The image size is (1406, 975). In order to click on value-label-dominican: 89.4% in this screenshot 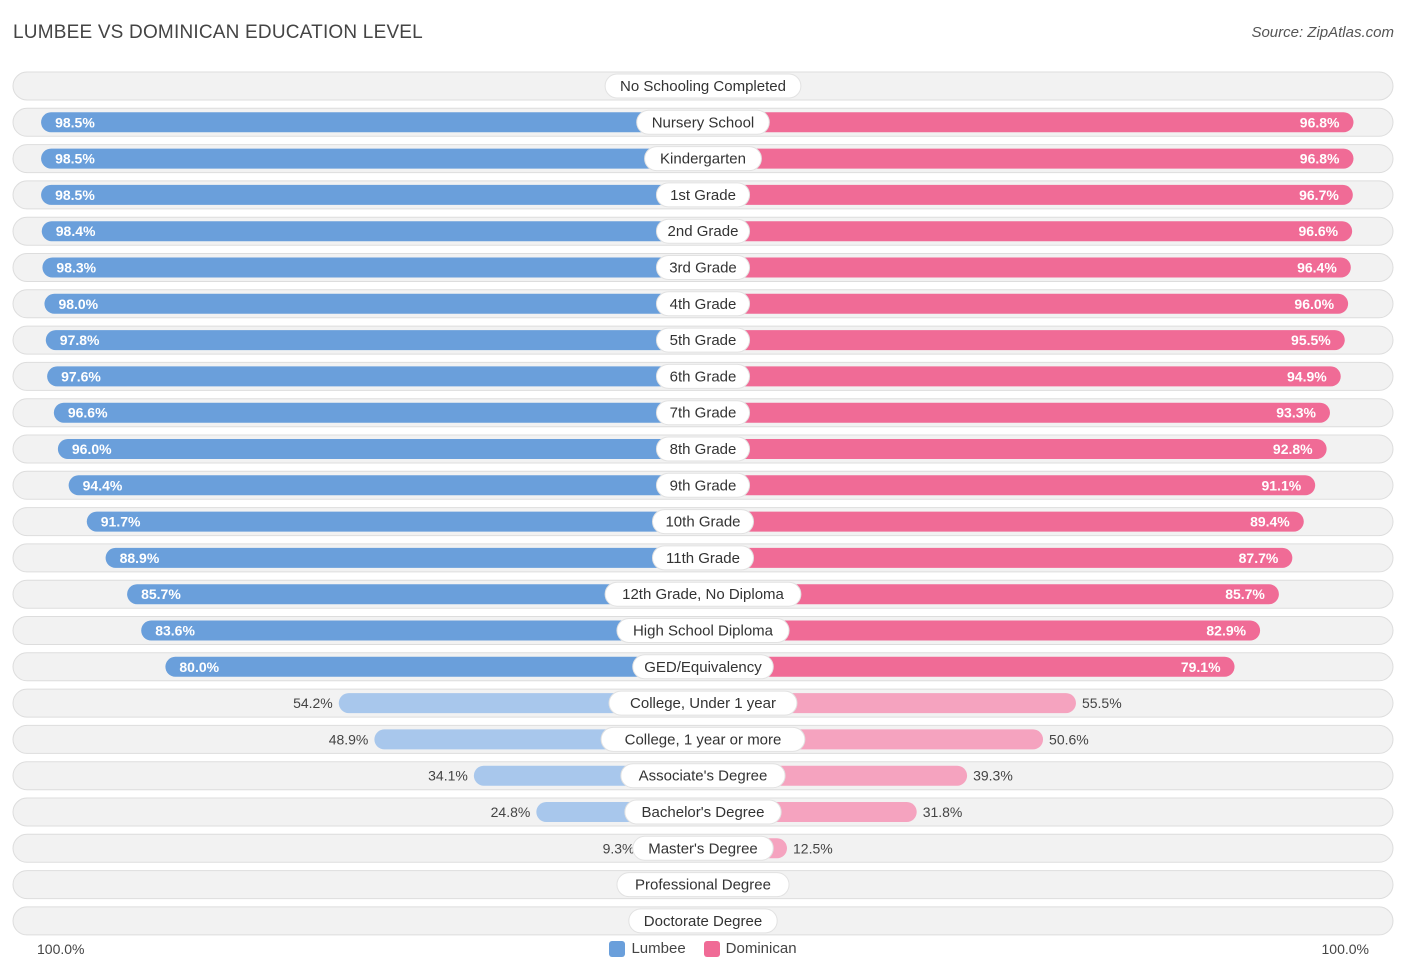, I will do `click(1270, 522)`.